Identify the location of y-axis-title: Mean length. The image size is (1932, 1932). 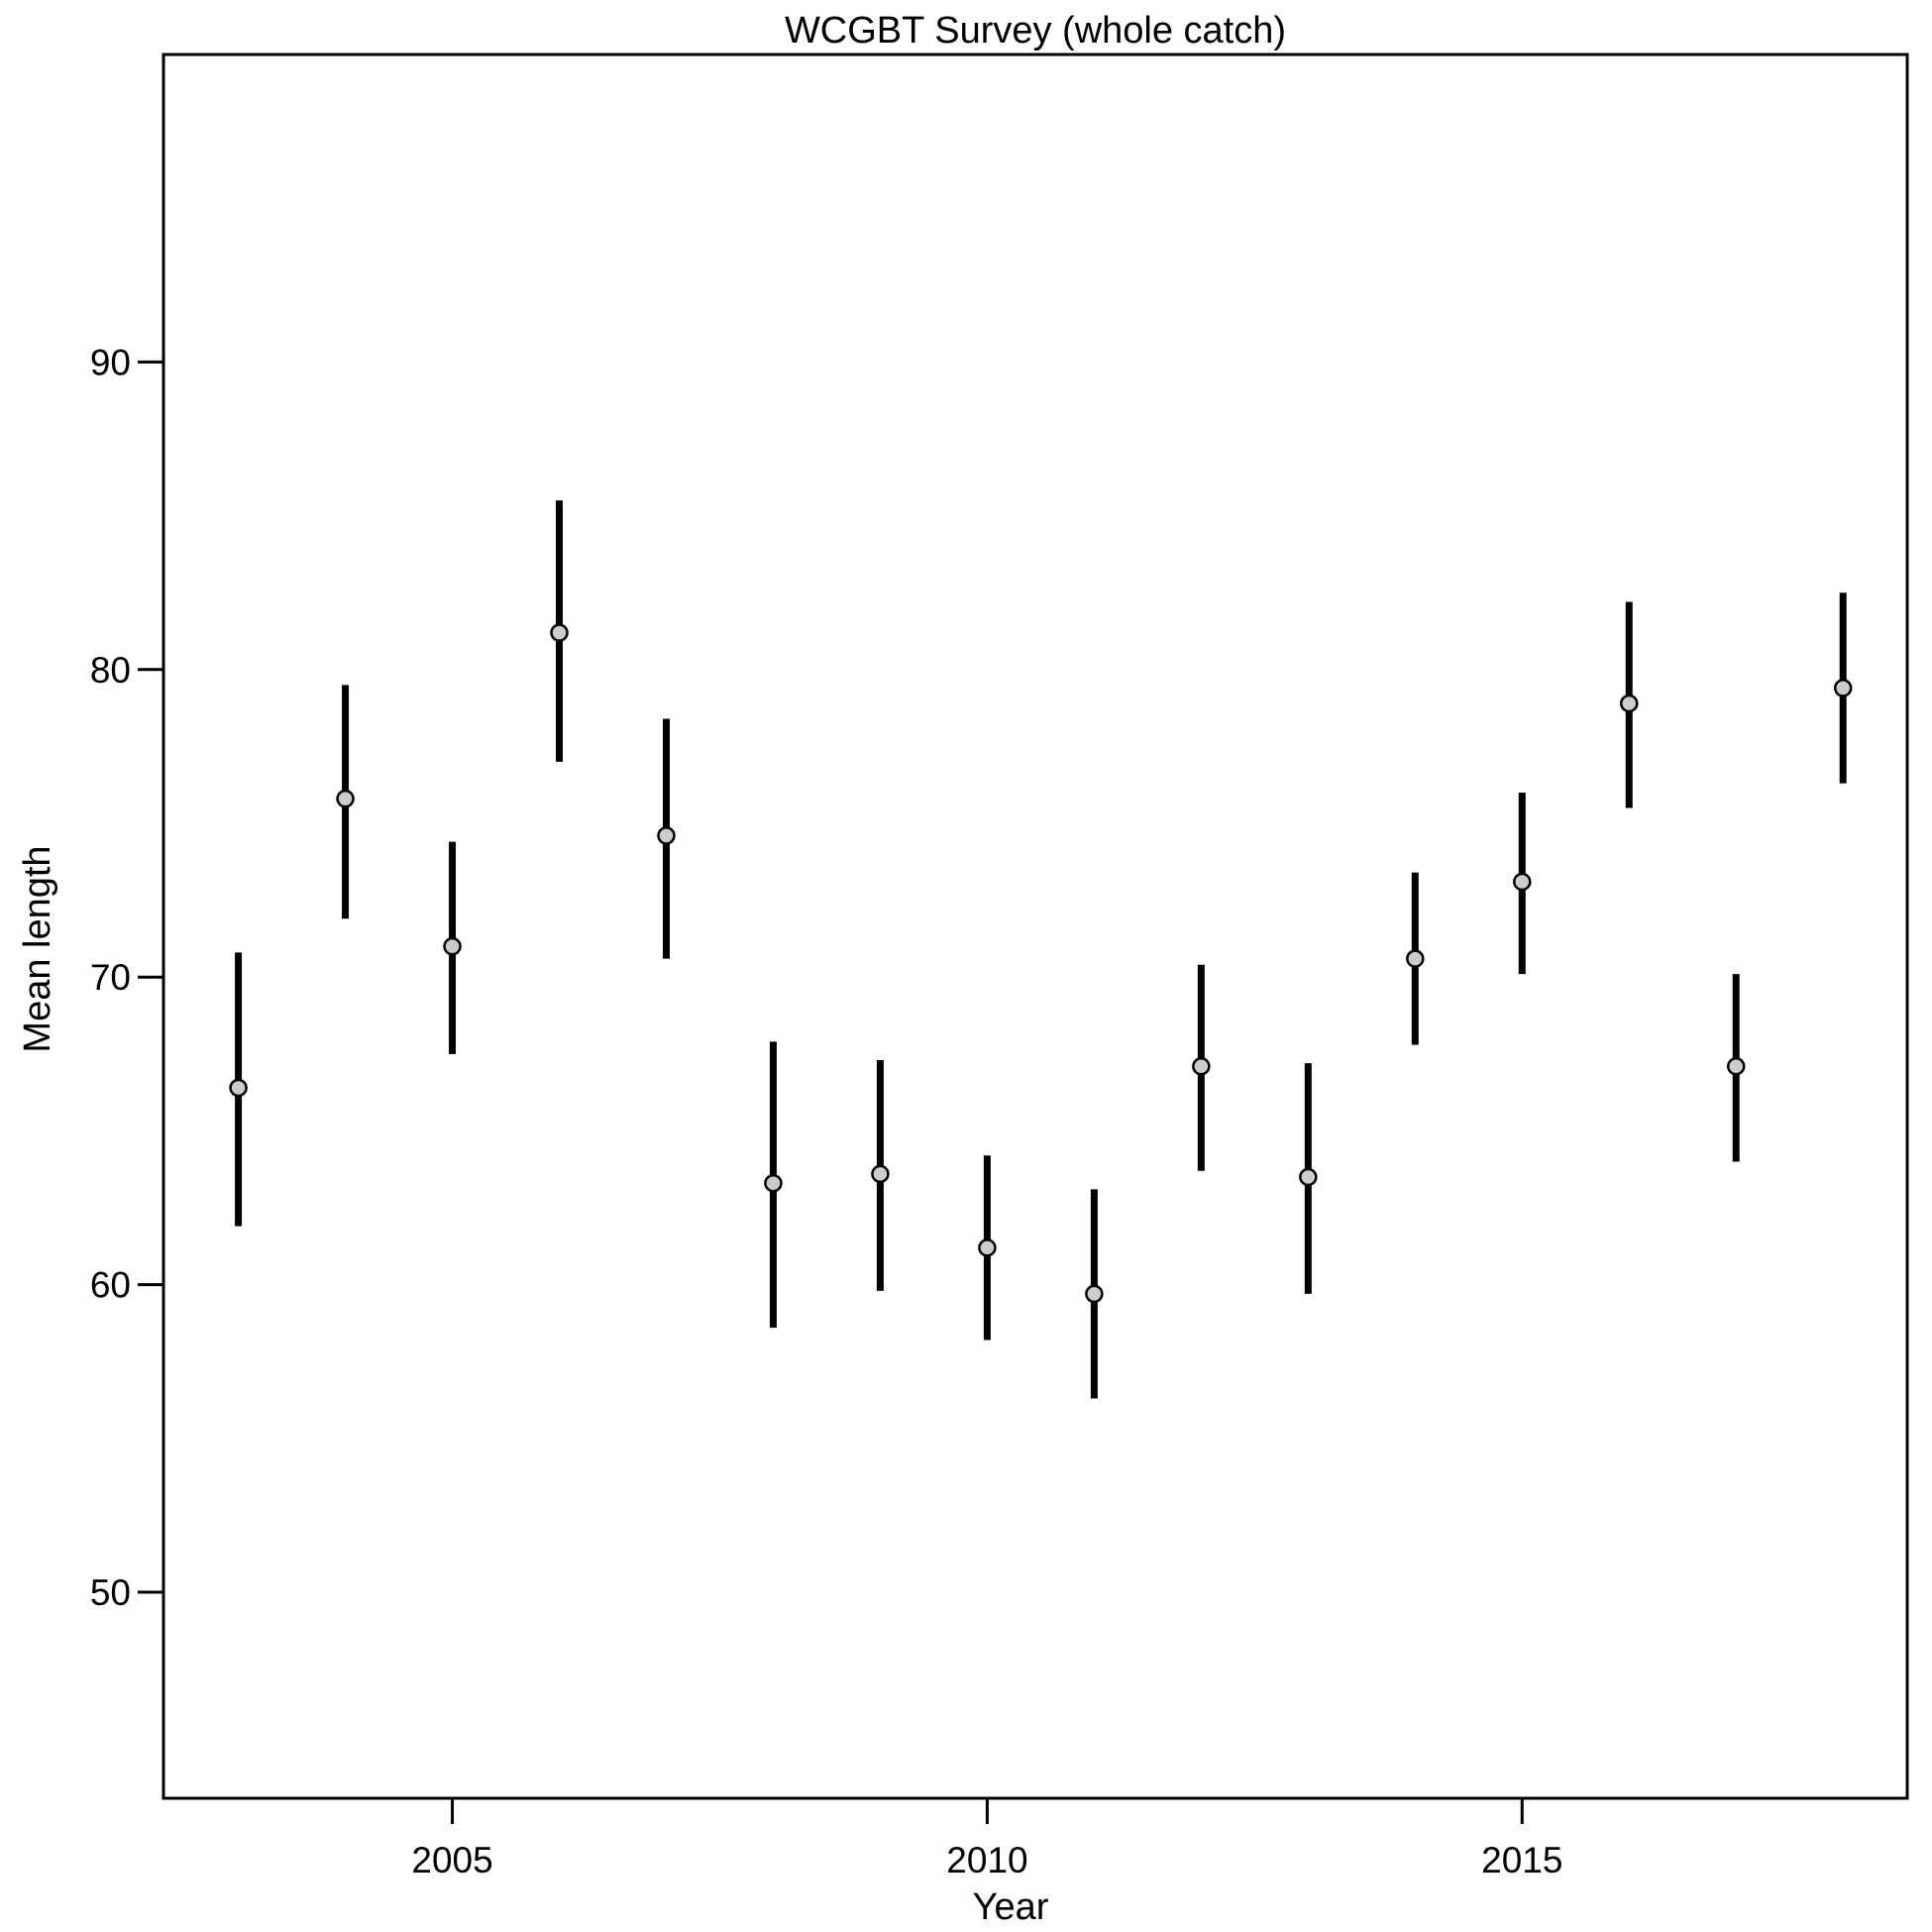
(38, 949).